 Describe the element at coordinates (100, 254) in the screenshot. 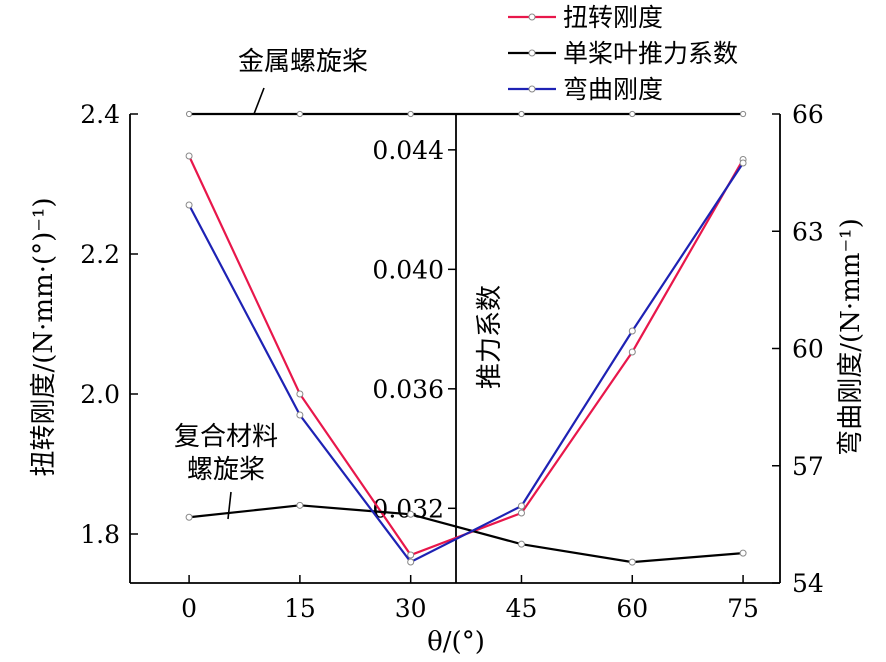

I see `left-tick-label: 2.2` at that location.